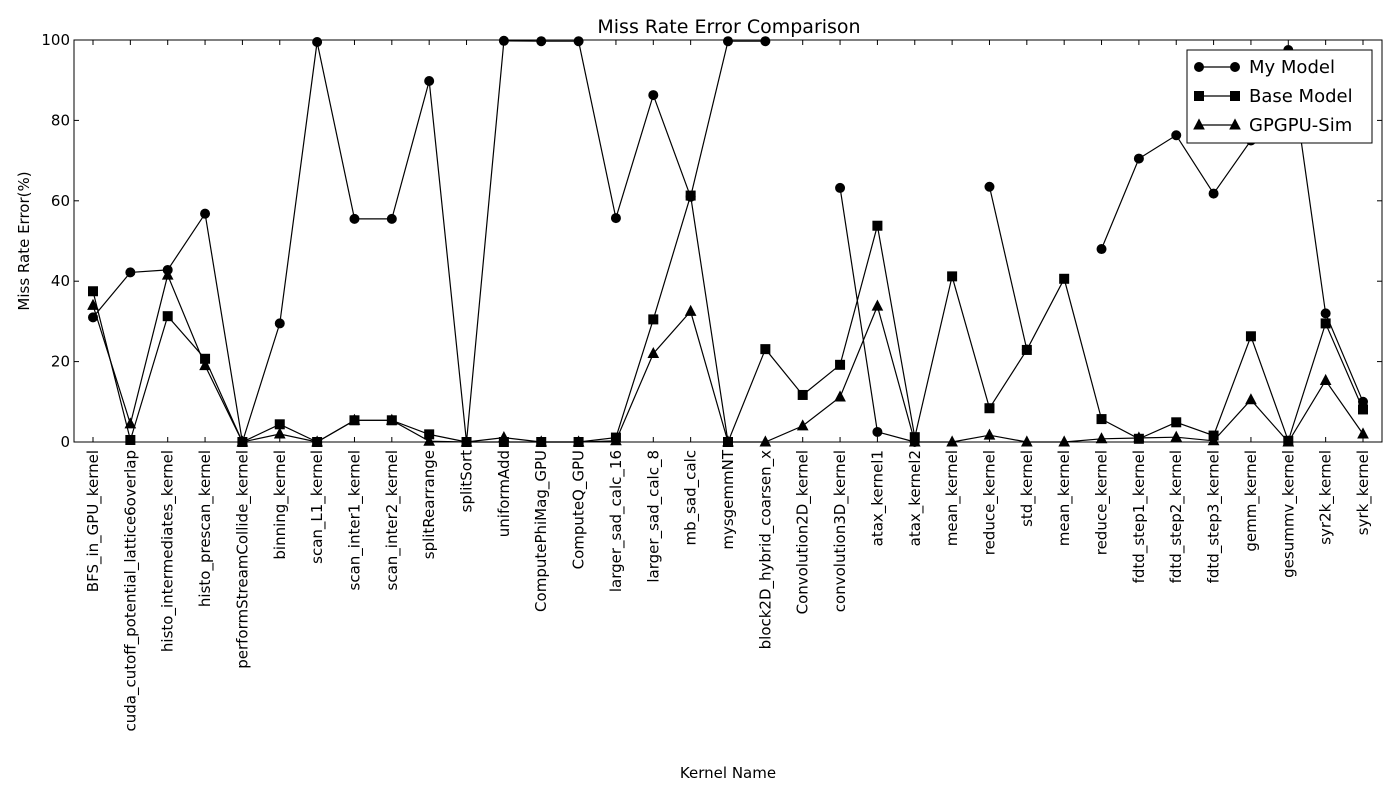 This screenshot has height=800, width=1400. I want to click on x-tick-label: splitRearrange, so click(429, 504).